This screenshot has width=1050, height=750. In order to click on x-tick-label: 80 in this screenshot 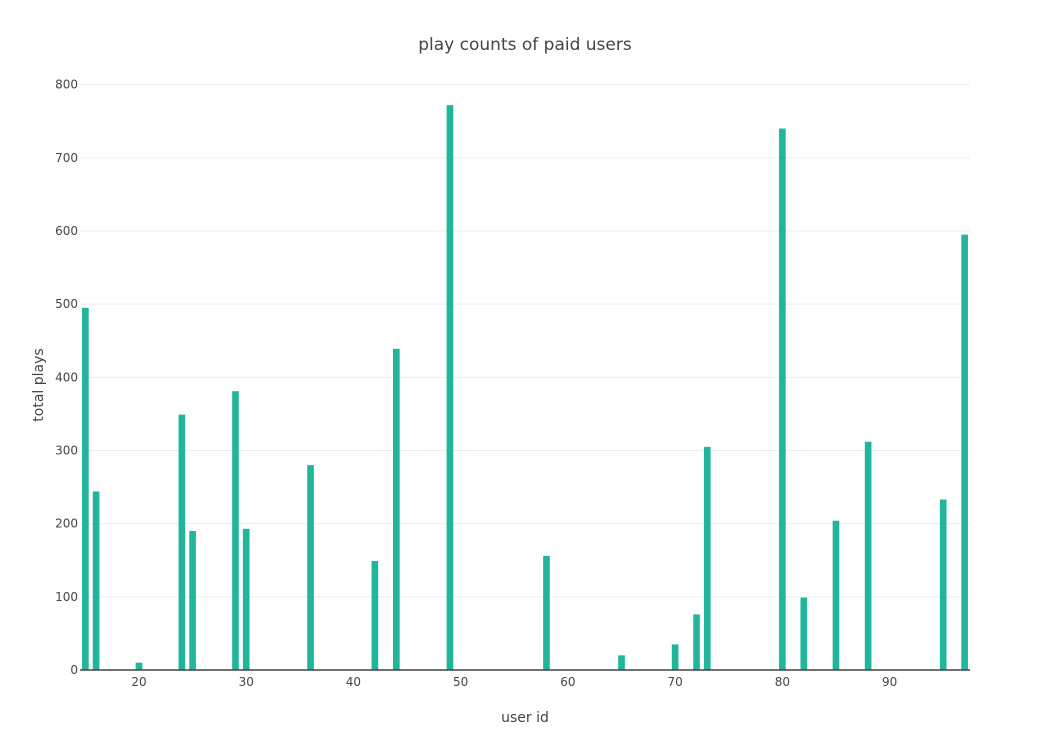, I will do `click(782, 682)`.